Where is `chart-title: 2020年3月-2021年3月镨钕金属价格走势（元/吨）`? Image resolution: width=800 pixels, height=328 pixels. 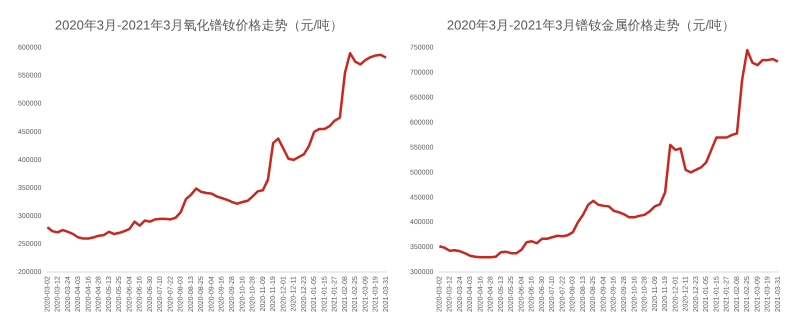 chart-title: 2020年3月-2021年3月镨钕金属价格走势（元/吨） is located at coordinates (591, 24).